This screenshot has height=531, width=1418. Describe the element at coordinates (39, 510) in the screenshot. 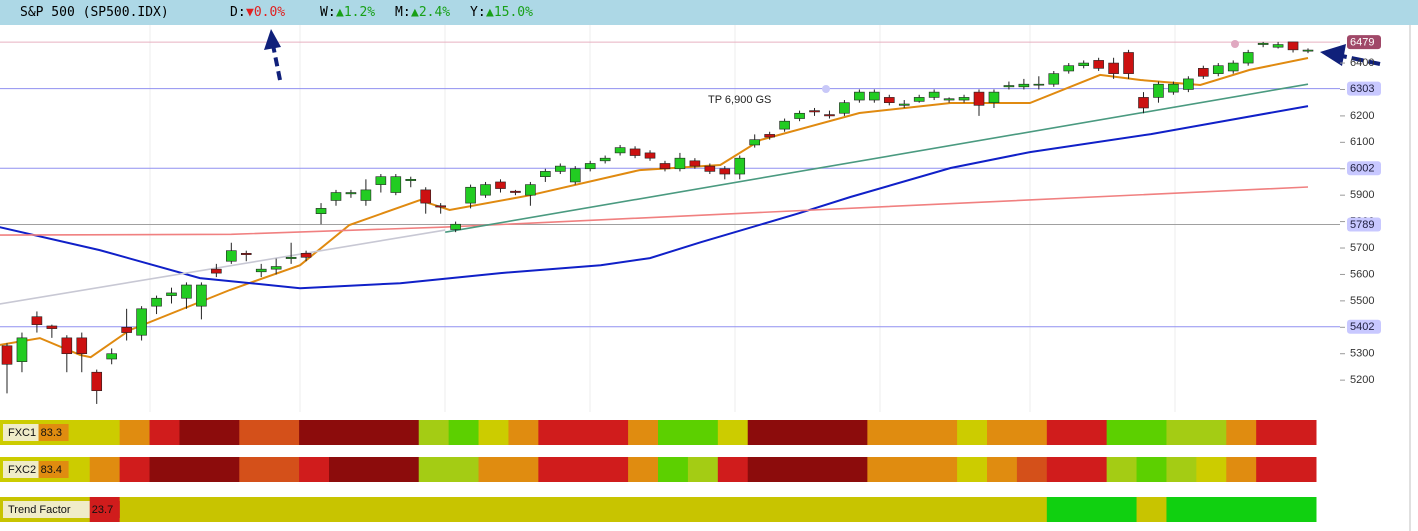

I see `indicator-name: Trend Factor` at that location.